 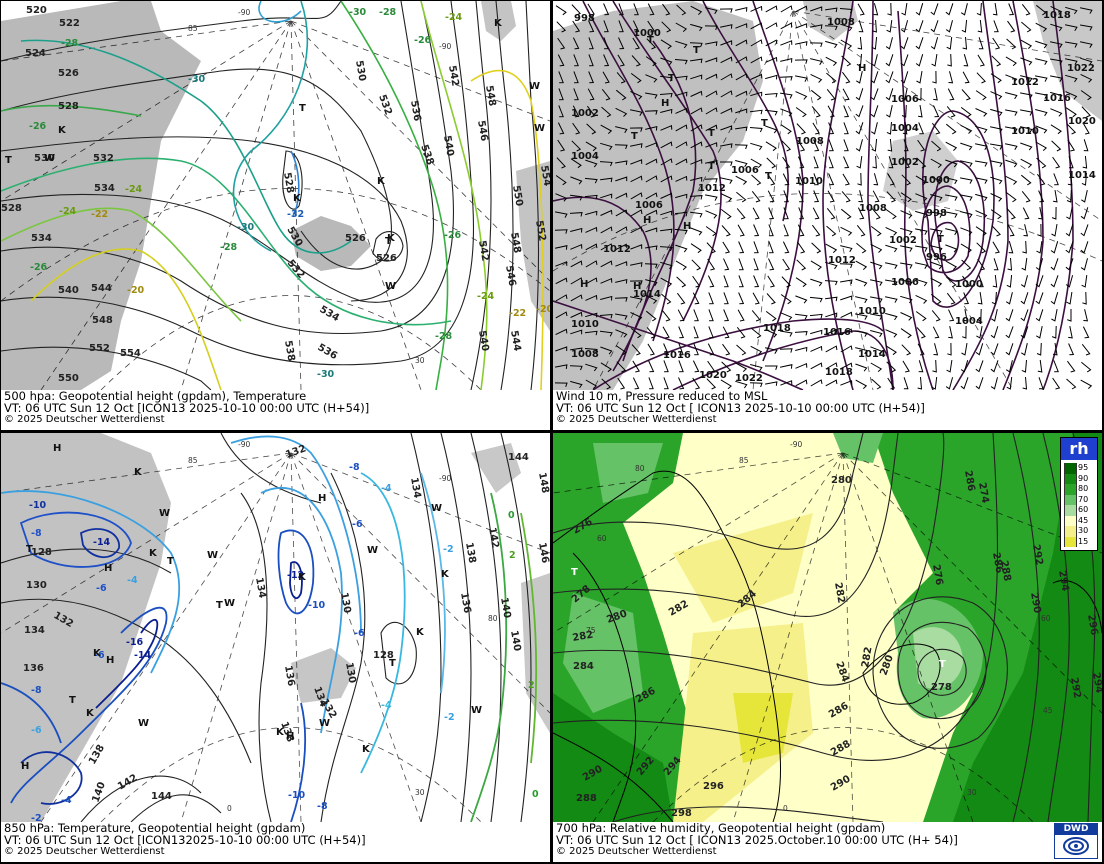 I want to click on svg-text: -6, so click(x=101, y=588).